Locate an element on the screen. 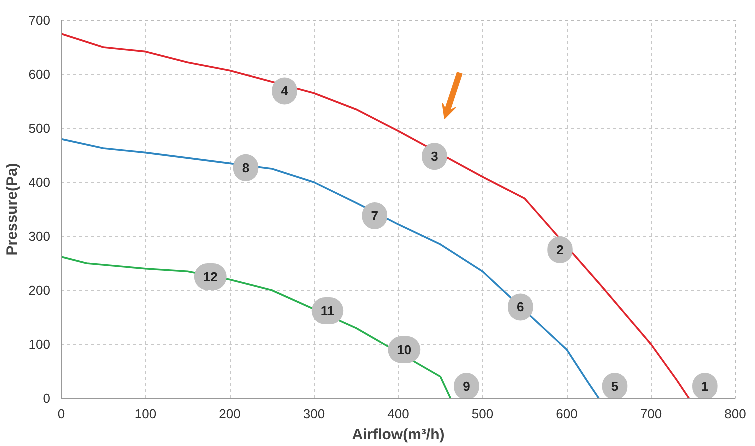  x-tick-label: 0 is located at coordinates (62, 414).